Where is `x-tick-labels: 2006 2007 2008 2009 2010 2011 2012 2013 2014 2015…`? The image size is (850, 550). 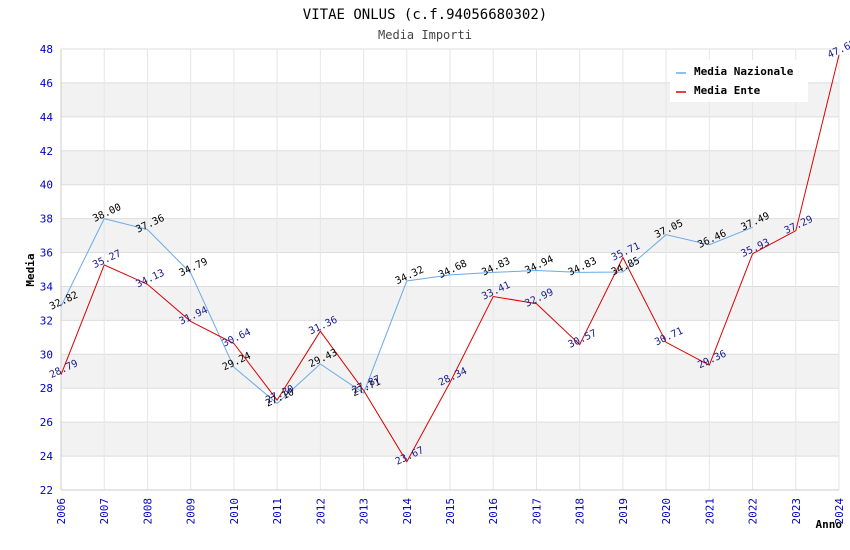 x-tick-labels: 2006 2007 2008 2009 2010 2011 2012 2013 2014 2015… is located at coordinates (450, 511).